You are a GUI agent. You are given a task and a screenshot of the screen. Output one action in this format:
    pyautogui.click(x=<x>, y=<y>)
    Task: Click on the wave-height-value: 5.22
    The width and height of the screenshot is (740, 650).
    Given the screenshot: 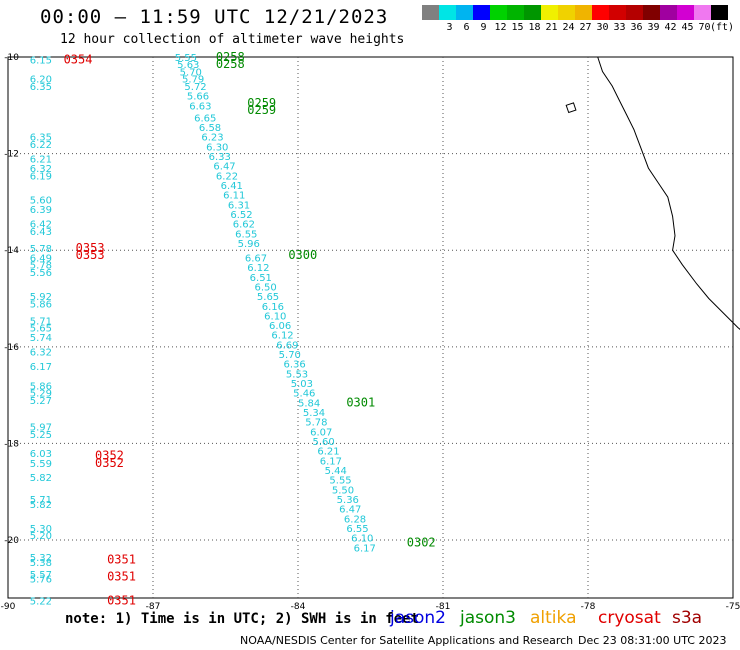 What is the action you would take?
    pyautogui.click(x=41, y=601)
    